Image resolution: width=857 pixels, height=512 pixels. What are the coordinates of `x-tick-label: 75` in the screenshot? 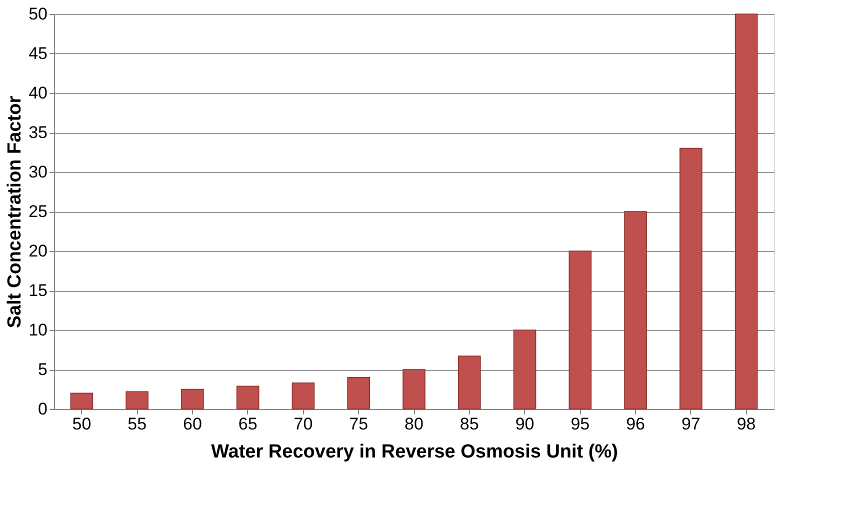 It's located at (358, 424).